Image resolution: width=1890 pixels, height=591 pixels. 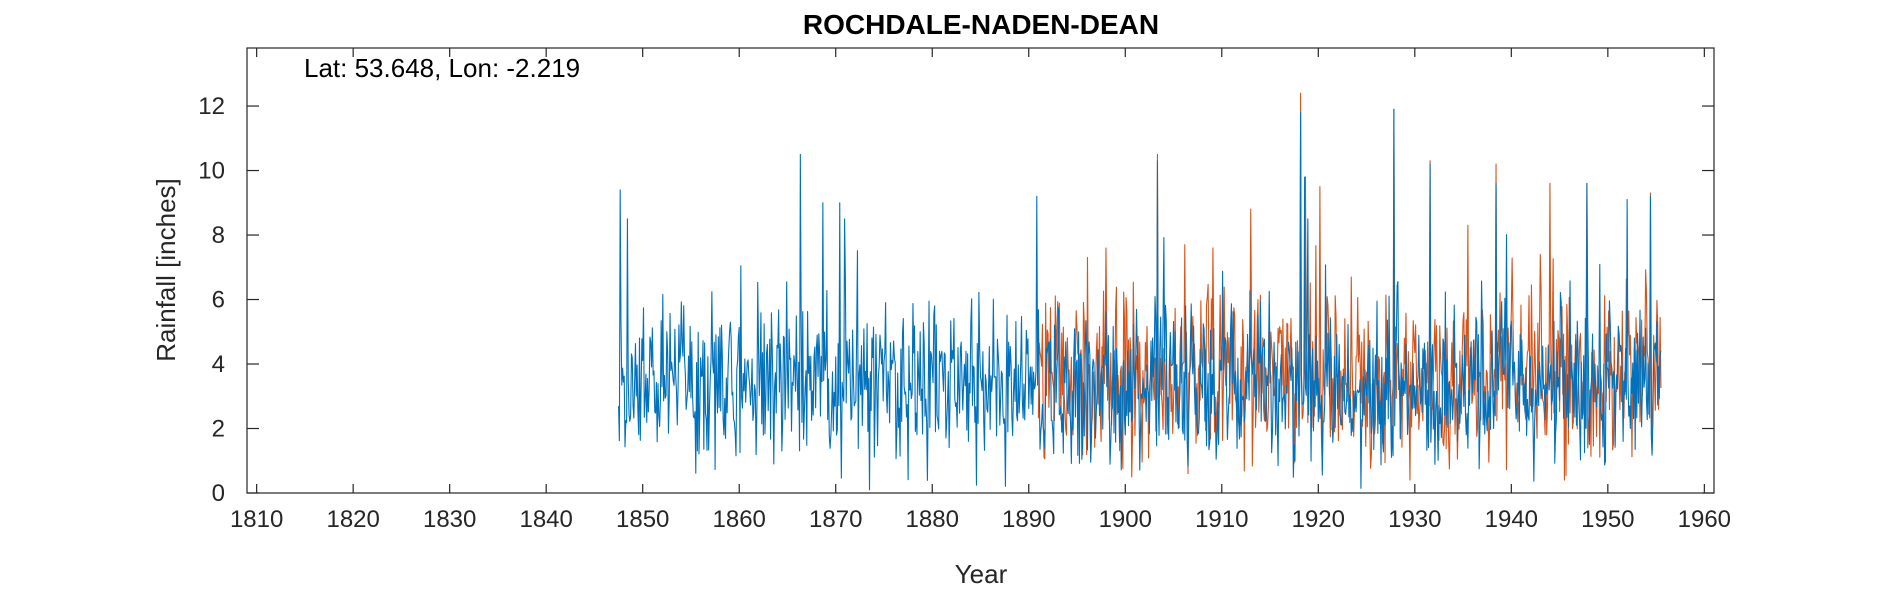 I want to click on x-tick-label: 1830, so click(x=449, y=519).